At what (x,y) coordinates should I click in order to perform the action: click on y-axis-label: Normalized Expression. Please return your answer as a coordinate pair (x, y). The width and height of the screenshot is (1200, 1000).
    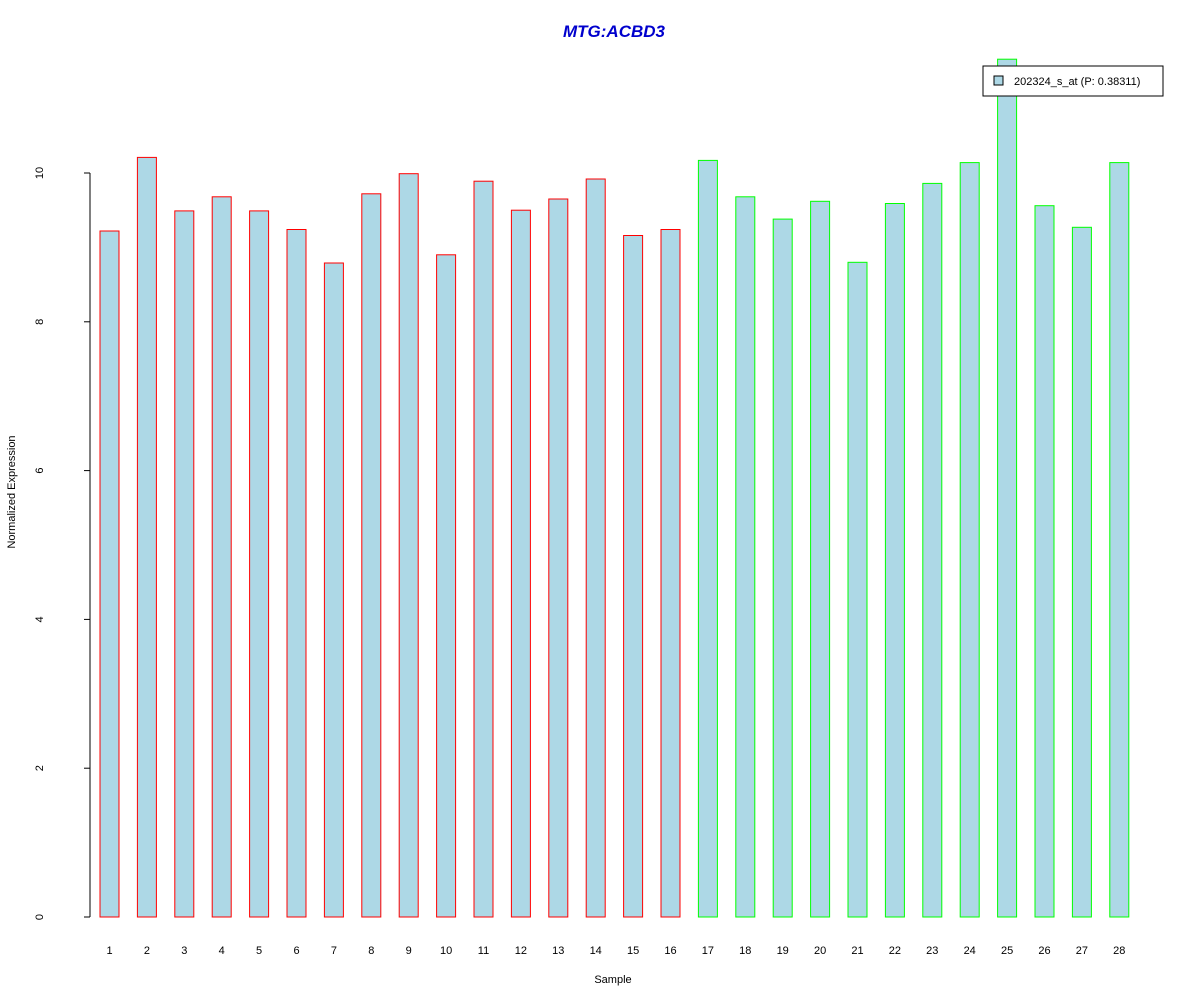
    Looking at the image, I should click on (12, 491).